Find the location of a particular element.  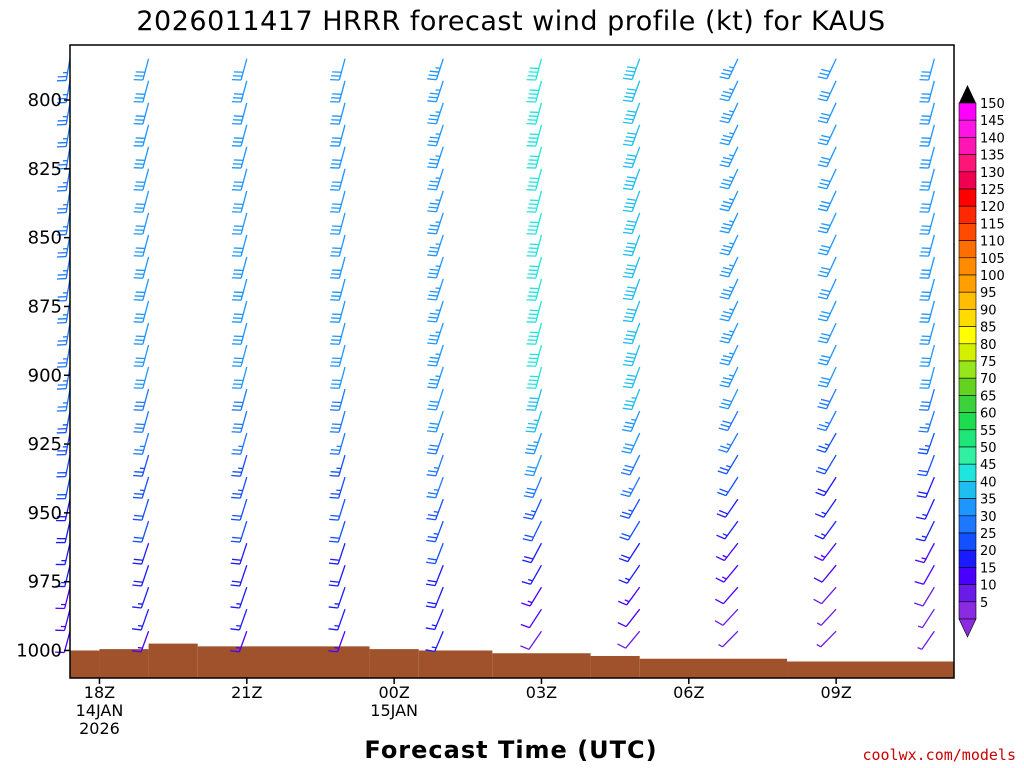

colorbar-low-cap is located at coordinates (967, 628).